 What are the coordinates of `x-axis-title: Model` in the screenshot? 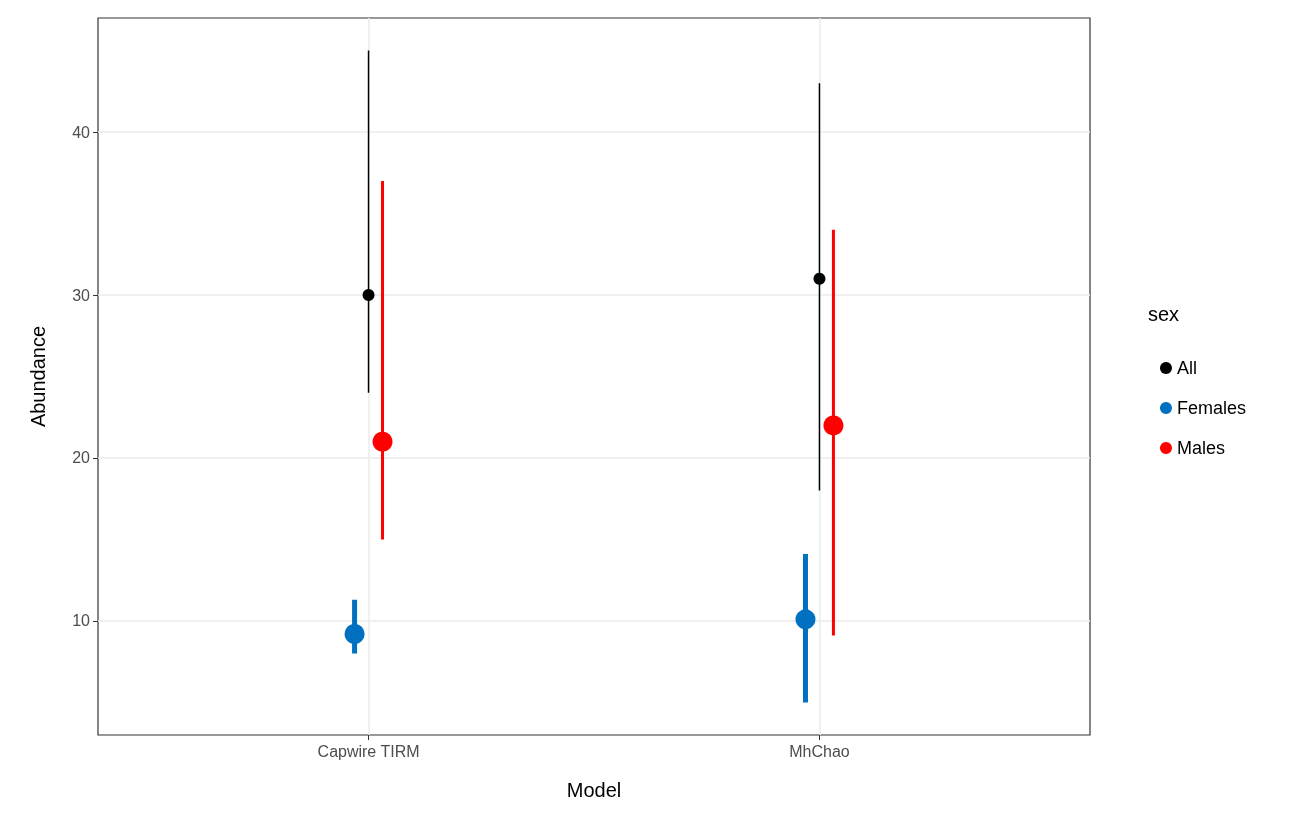 It's located at (594, 790).